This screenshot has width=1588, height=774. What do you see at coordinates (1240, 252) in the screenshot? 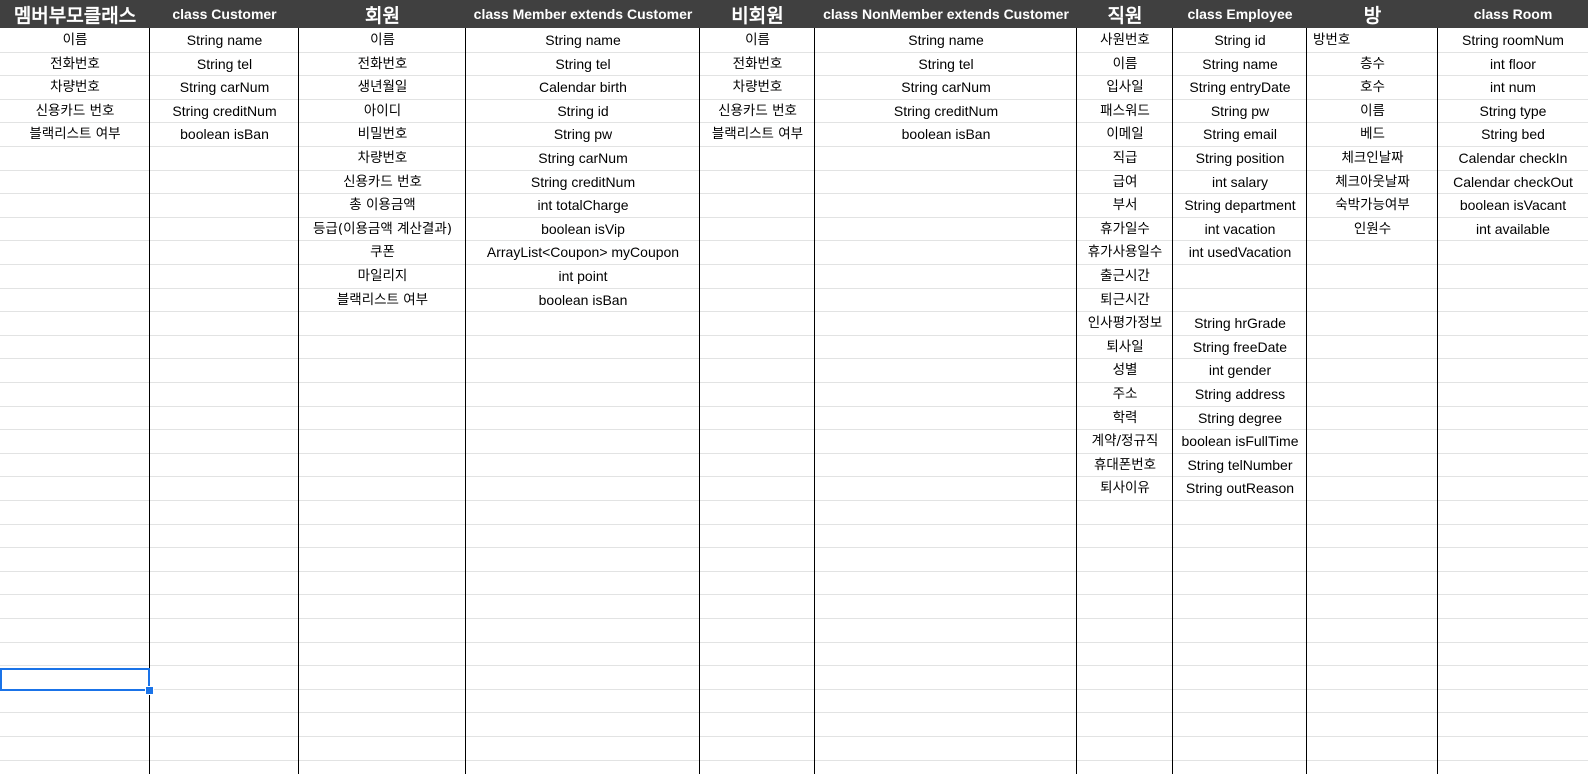
I see `cell-h11: int usedVacation` at bounding box center [1240, 252].